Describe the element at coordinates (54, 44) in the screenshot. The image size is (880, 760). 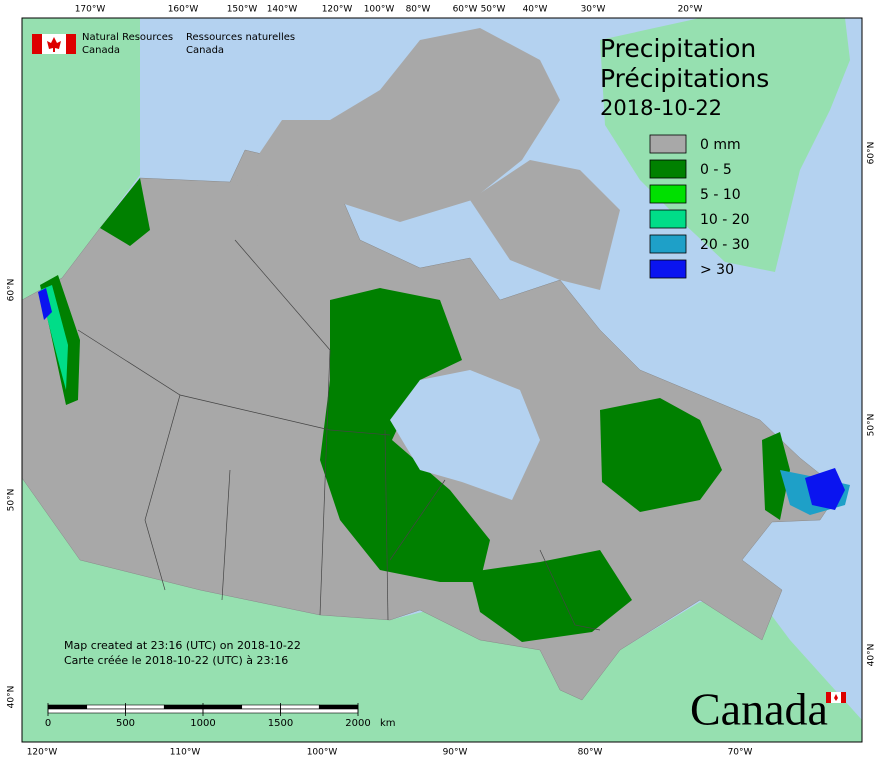
I see `maple-leaf` at that location.